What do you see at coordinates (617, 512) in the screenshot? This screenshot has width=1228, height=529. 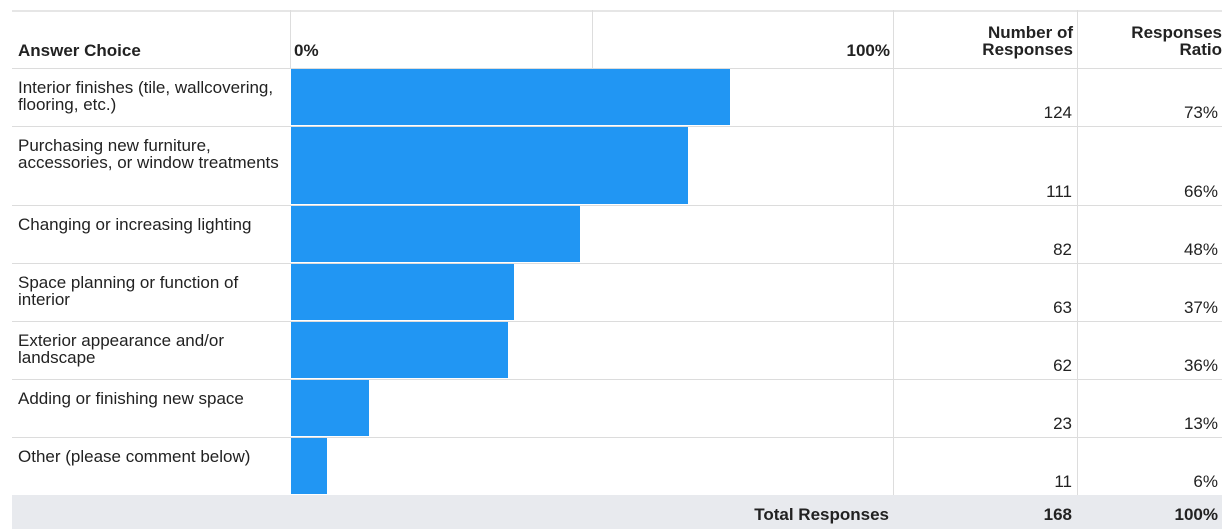 I see `total-row` at bounding box center [617, 512].